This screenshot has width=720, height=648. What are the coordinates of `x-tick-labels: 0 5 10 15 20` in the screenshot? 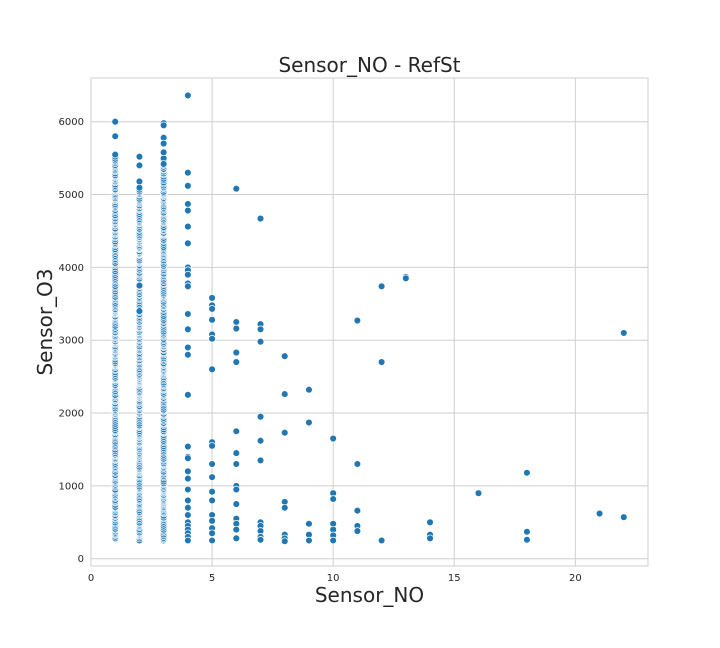 It's located at (335, 578).